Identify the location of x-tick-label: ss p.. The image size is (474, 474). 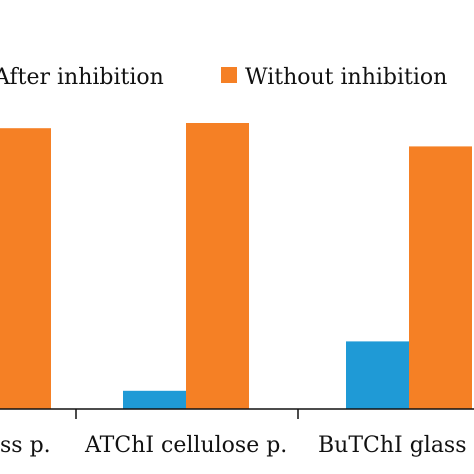
(25, 445).